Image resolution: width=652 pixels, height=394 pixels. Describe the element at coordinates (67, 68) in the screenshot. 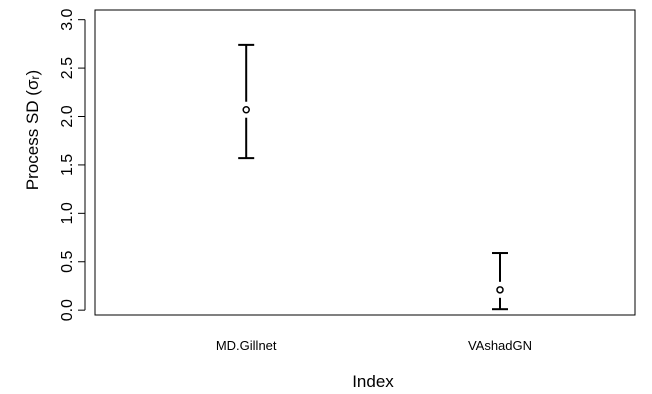

I see `y-tick-label: 2.5` at that location.